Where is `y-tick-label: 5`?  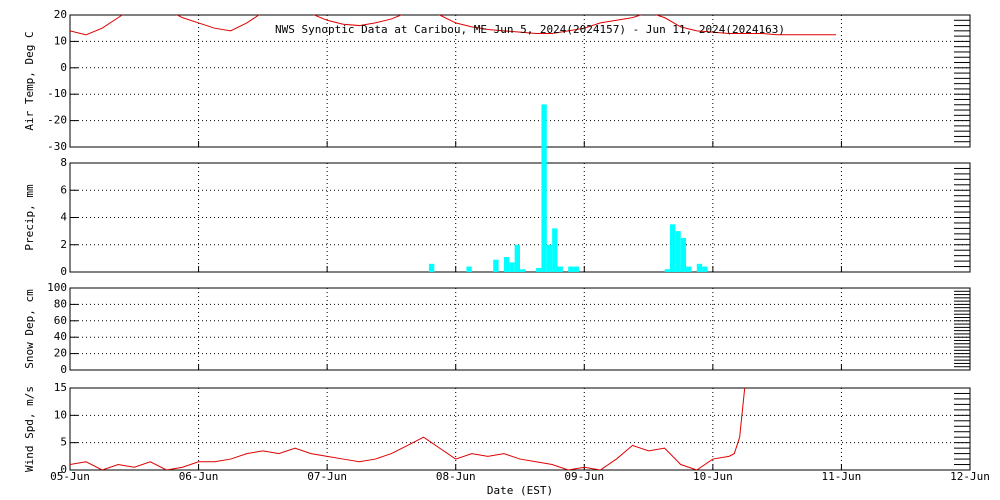 y-tick-label: 5 is located at coordinates (63, 442).